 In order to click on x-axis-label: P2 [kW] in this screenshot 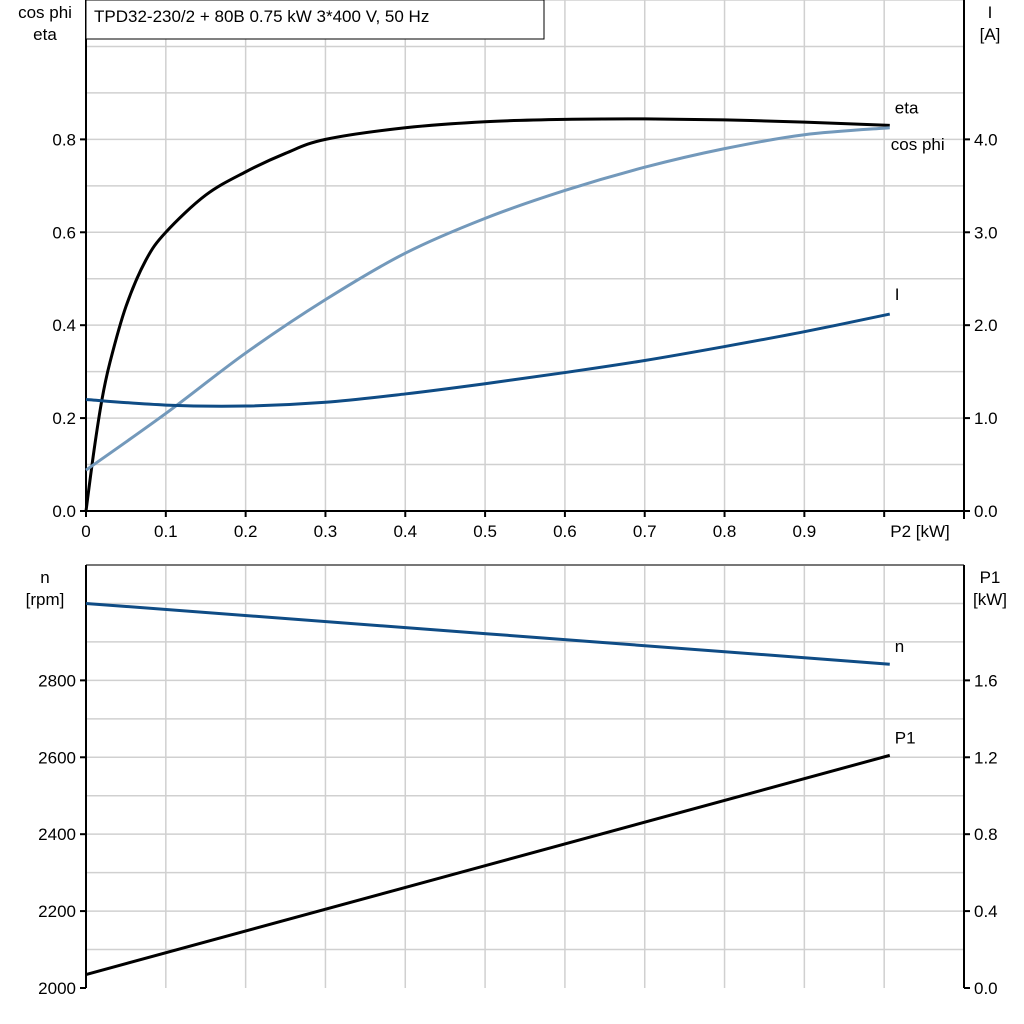, I will do `click(920, 531)`.